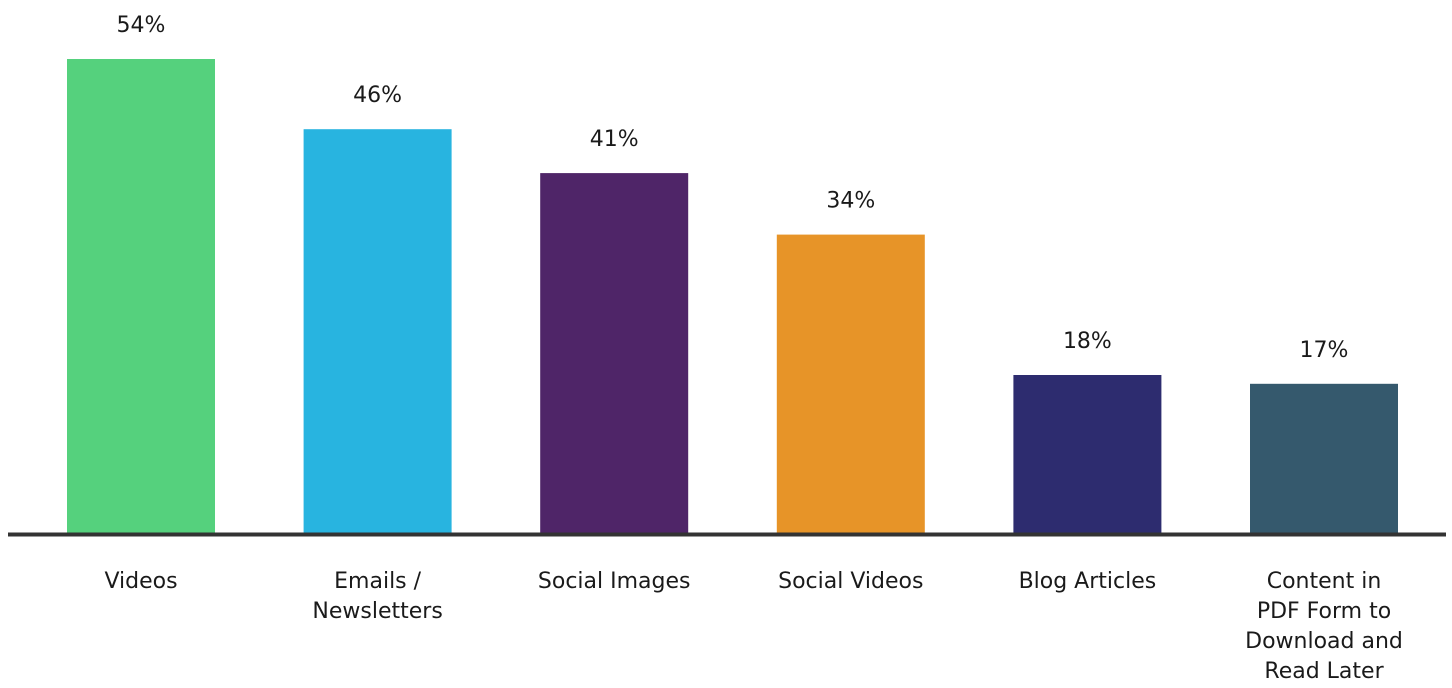 The image size is (1452, 688). I want to click on category-label-line: Download and, so click(1324, 641).